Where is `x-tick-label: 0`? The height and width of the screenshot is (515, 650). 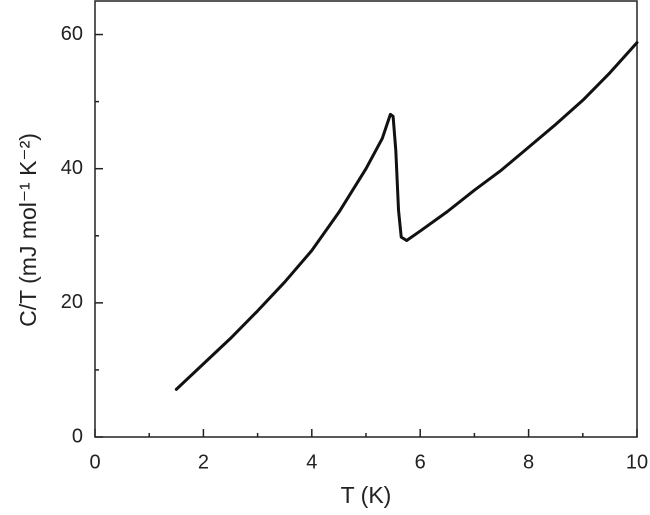
x-tick-label: 0 is located at coordinates (94, 462).